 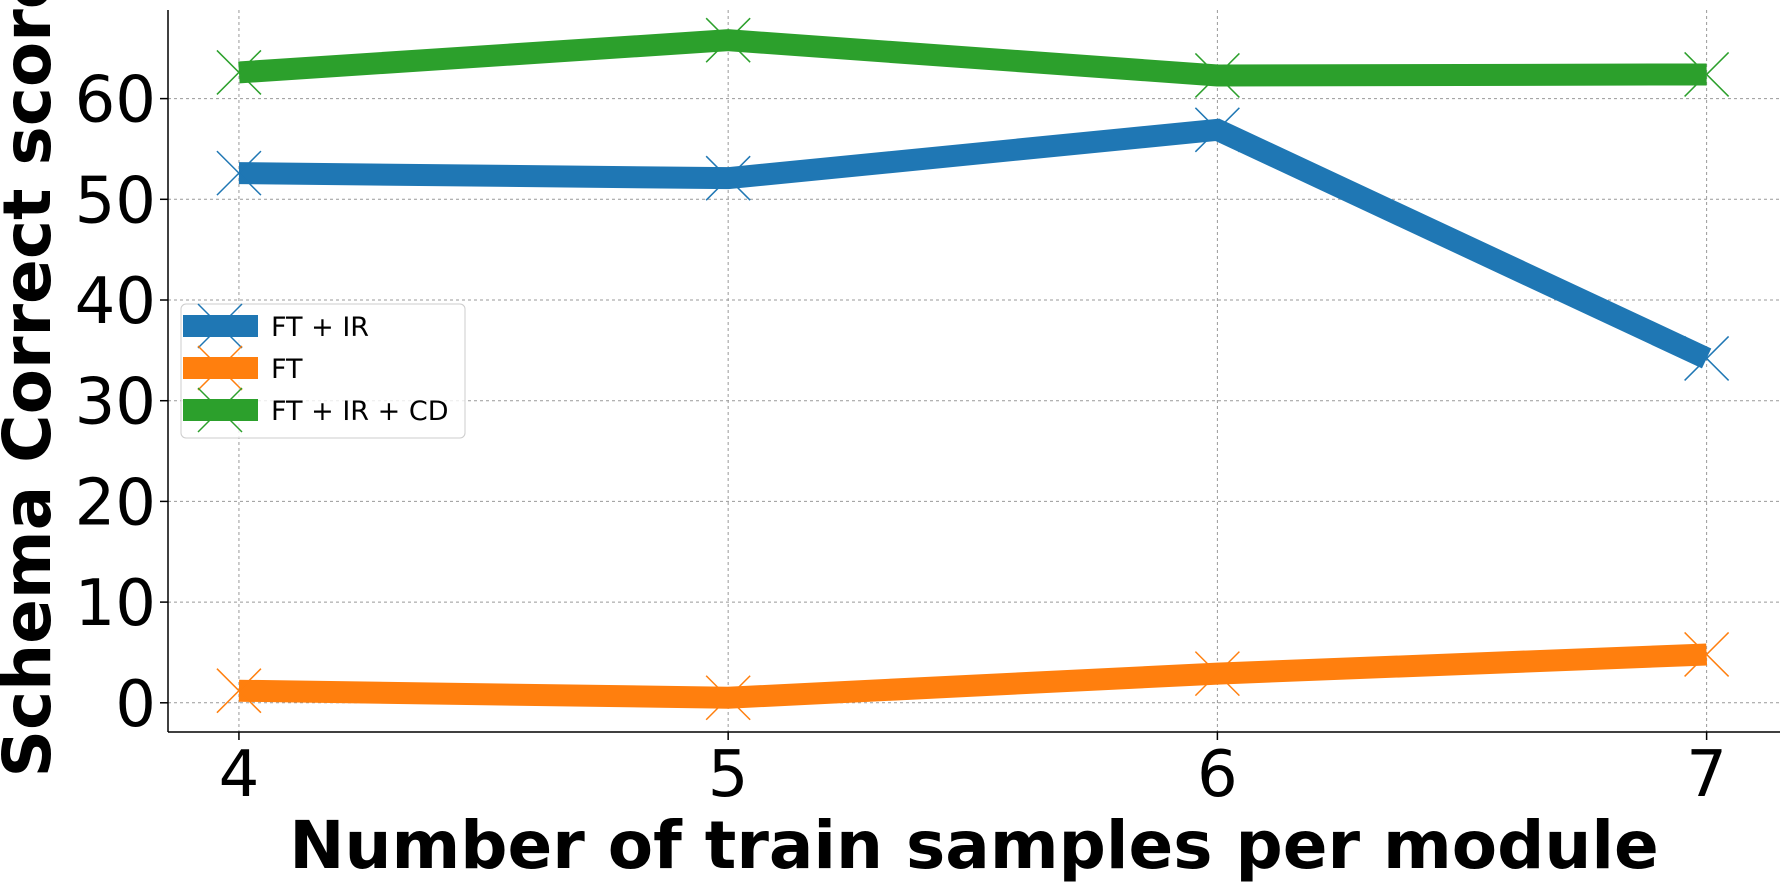 I want to click on x-tick-label: 7, so click(x=1706, y=775).